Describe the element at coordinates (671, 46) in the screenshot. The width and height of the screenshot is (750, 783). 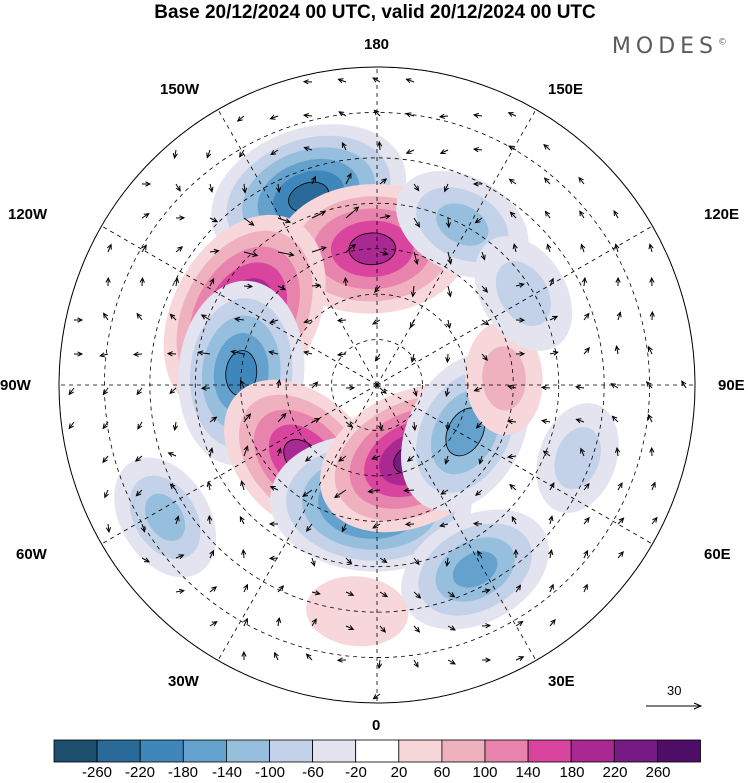
I see `modes-logo: MODES©` at that location.